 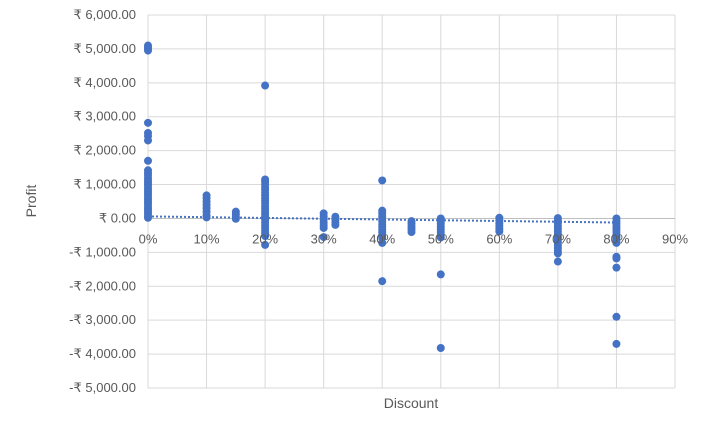 What do you see at coordinates (102, 387) in the screenshot?
I see `y-tick-label: -₹ 5,000.00` at bounding box center [102, 387].